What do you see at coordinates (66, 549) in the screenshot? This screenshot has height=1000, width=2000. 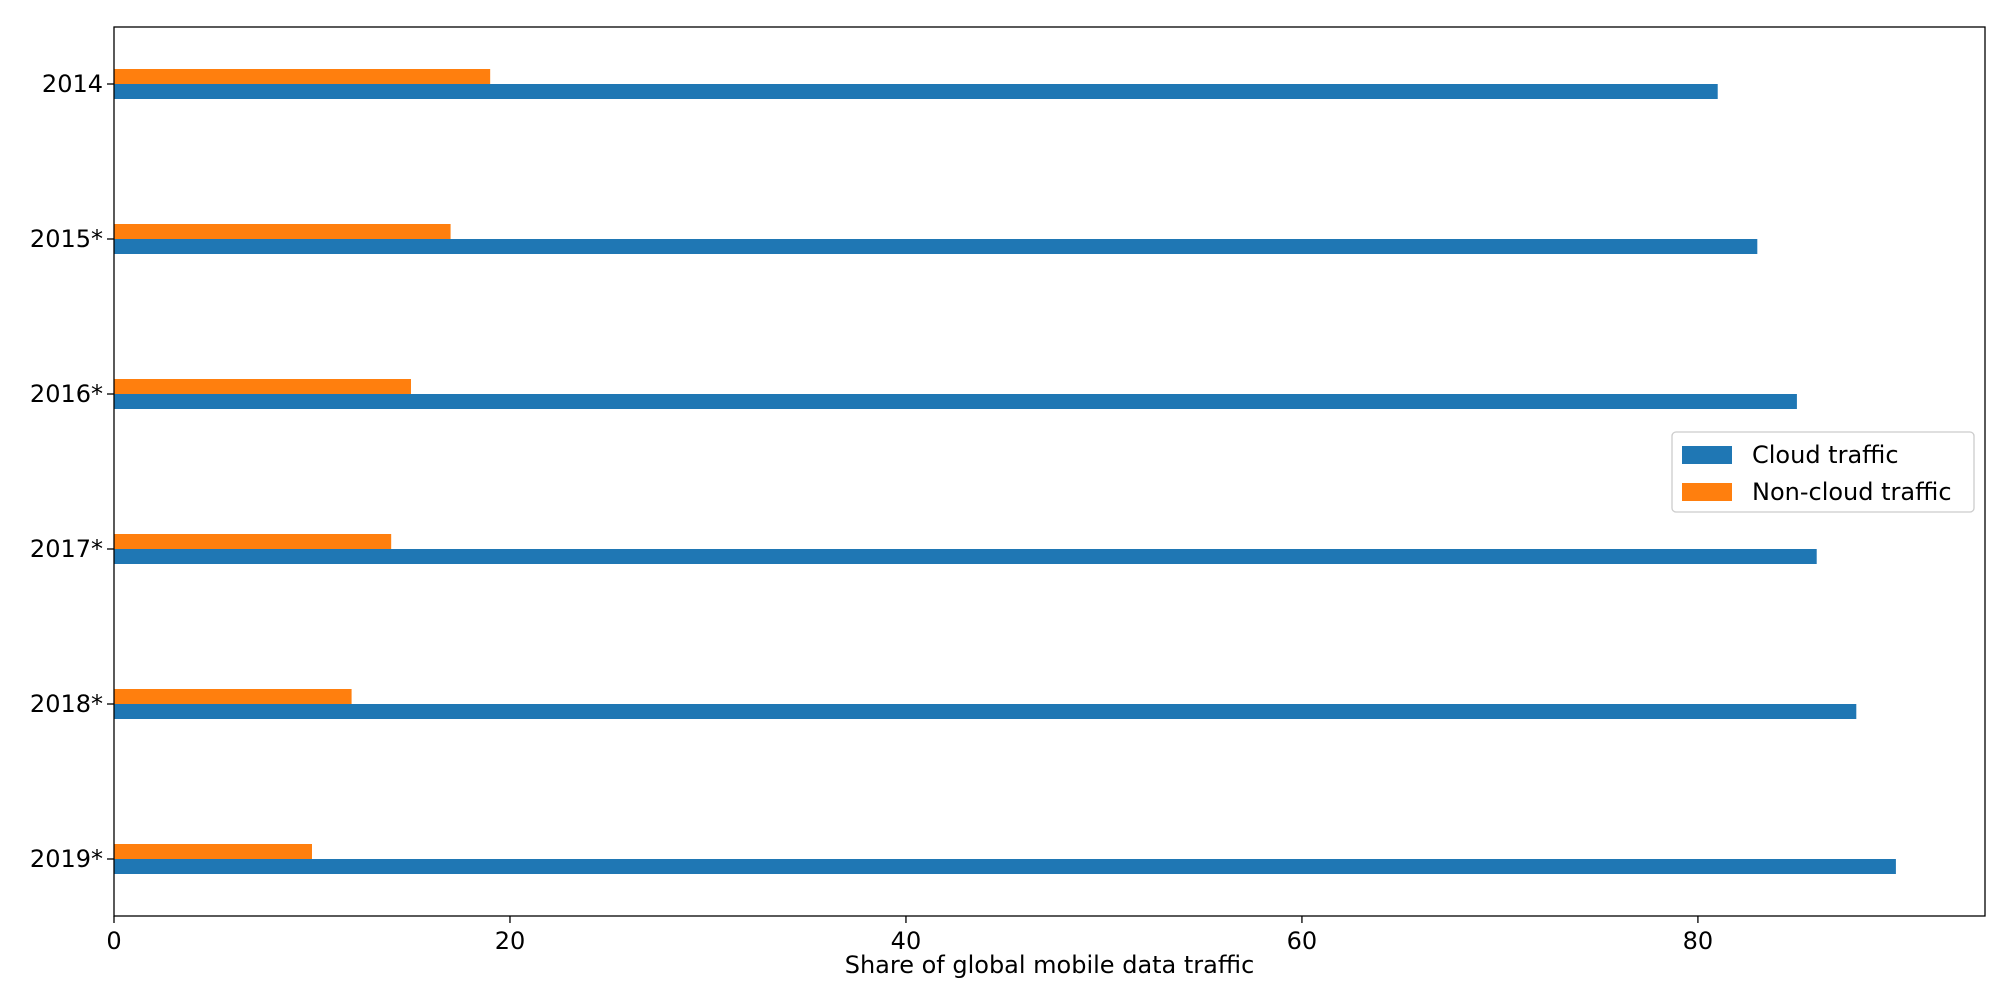 I see `y-tick-label-3: 2017*` at bounding box center [66, 549].